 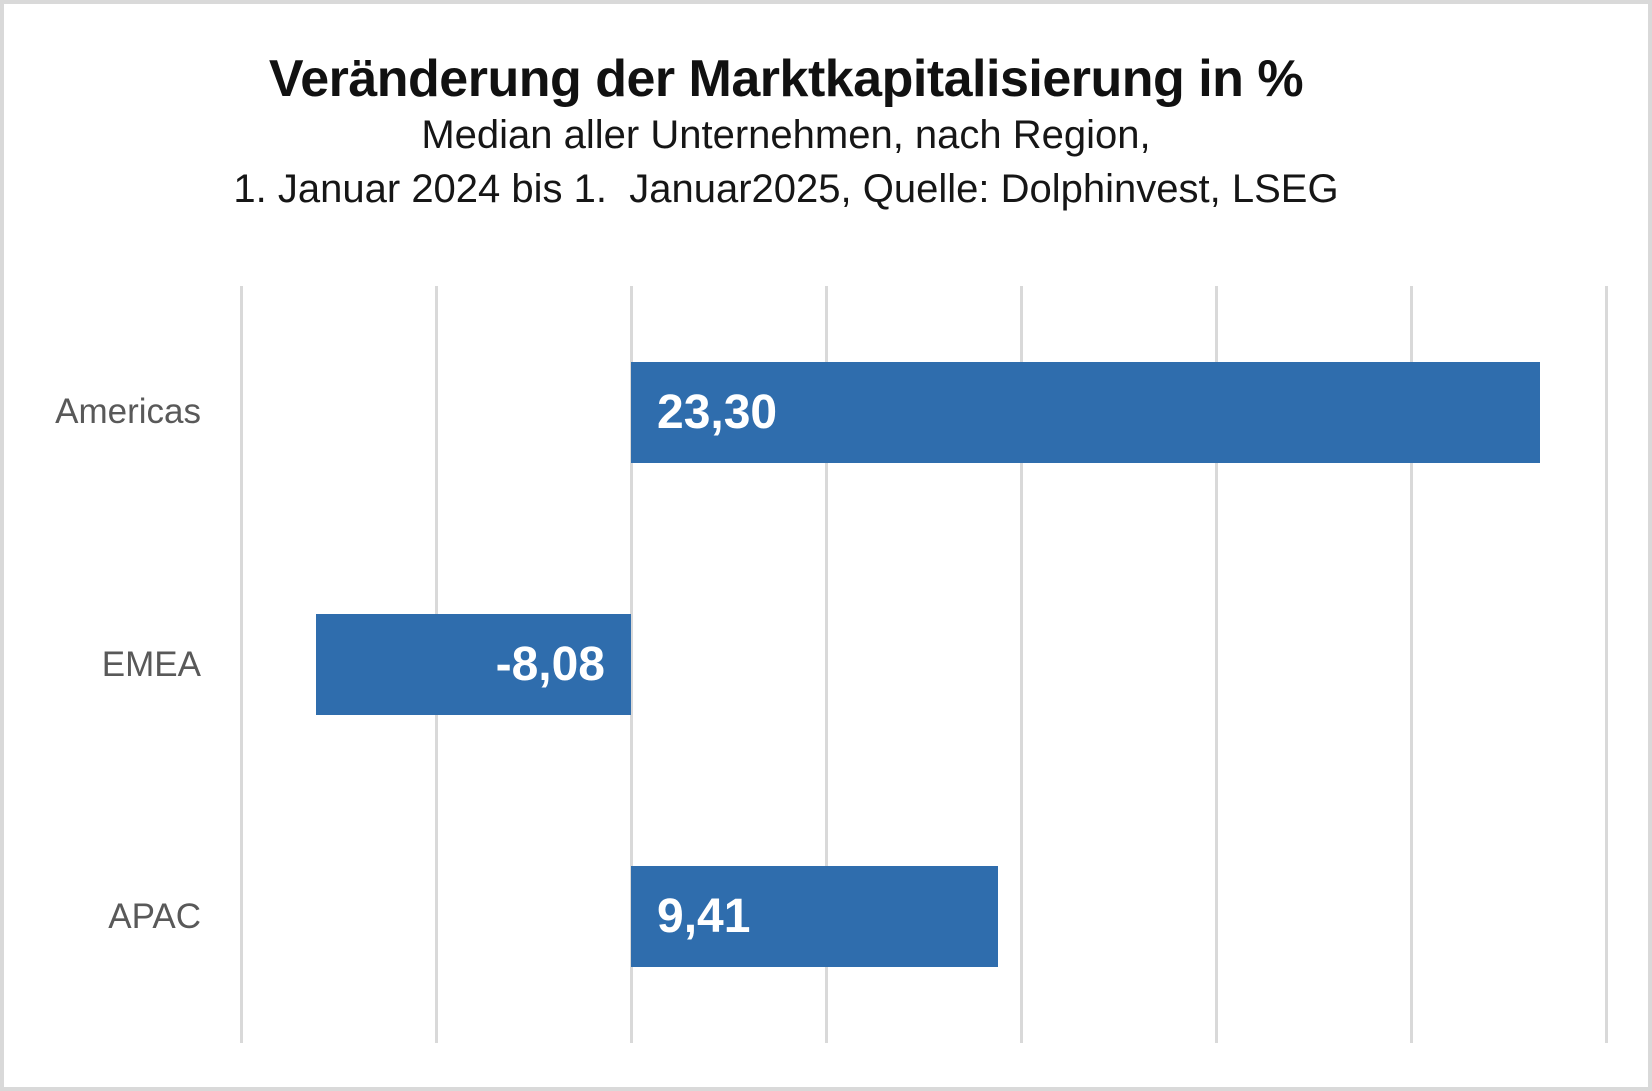 I want to click on bar-emea, so click(x=473, y=664).